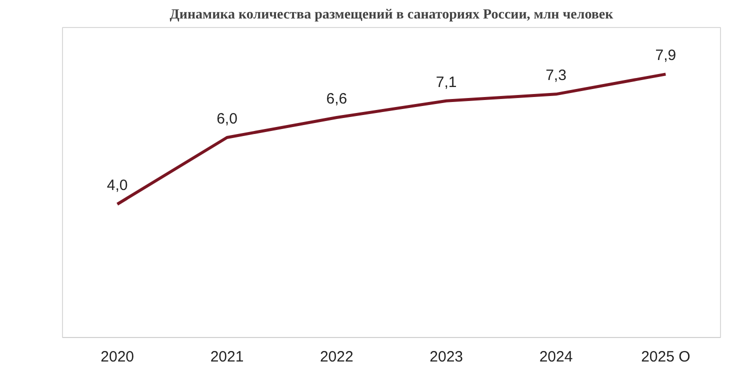 This screenshot has height=377, width=734. I want to click on data-label: 6,0, so click(227, 119).